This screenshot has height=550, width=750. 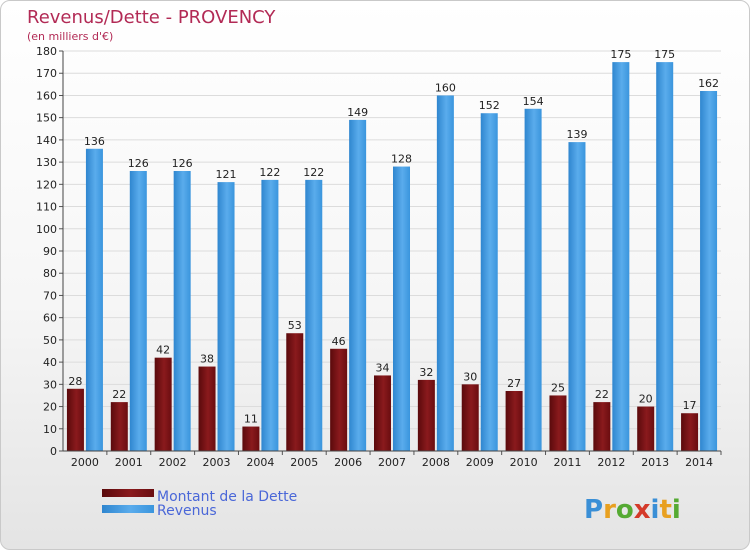 What do you see at coordinates (690, 405) in the screenshot?
I see `data-label-debt: 17` at bounding box center [690, 405].